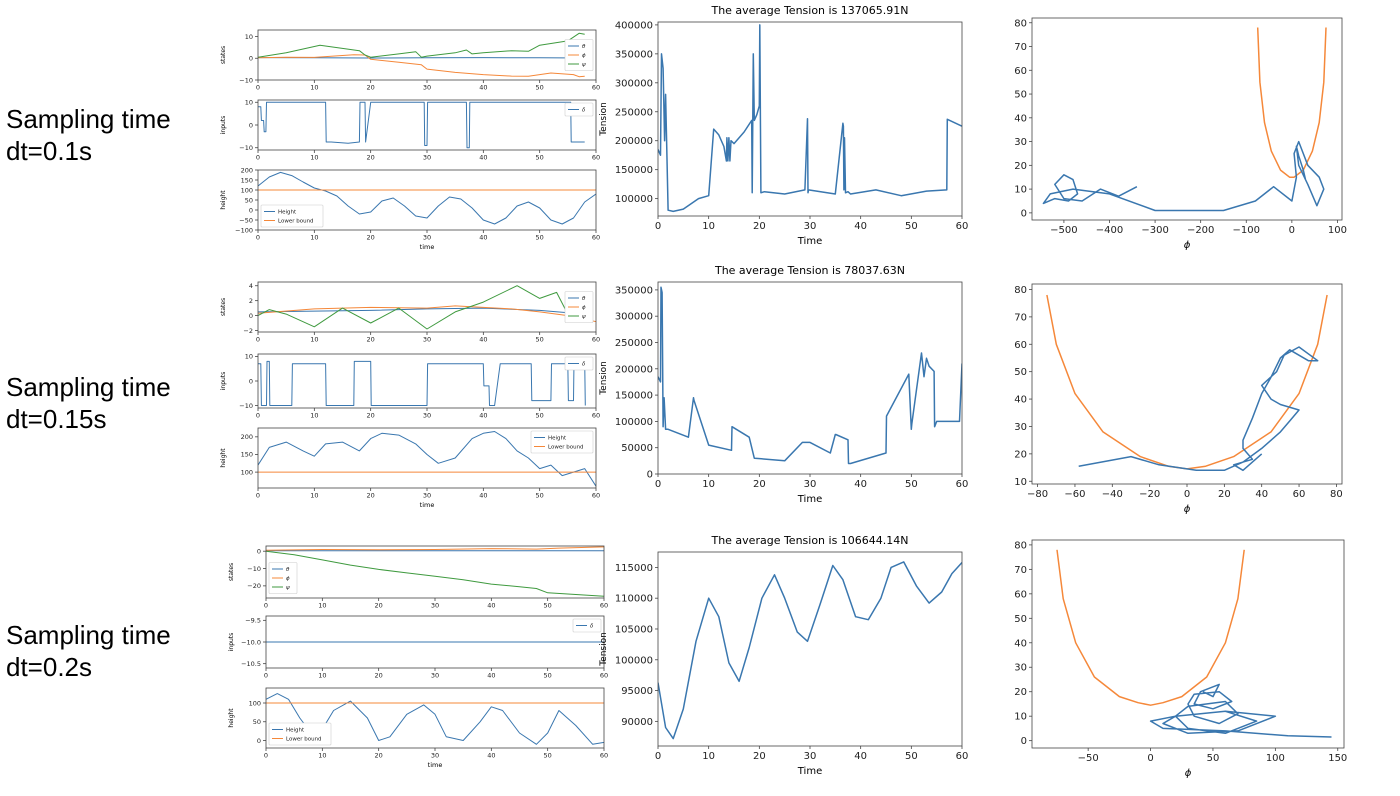 The width and height of the screenshot is (1400, 796). What do you see at coordinates (231, 718) in the screenshot?
I see `y-axis-label: height` at bounding box center [231, 718].